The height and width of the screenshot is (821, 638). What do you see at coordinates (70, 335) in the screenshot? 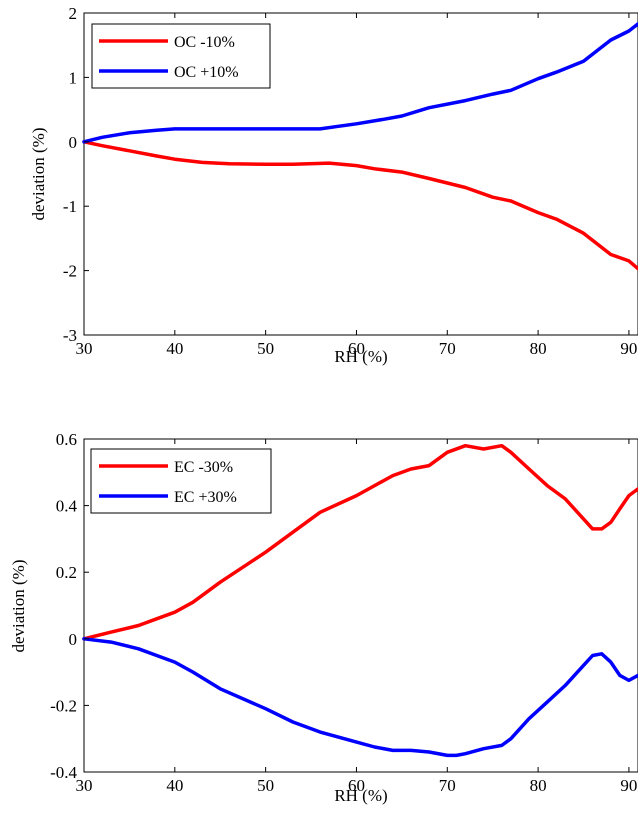
I see `y-tick-label: -3` at bounding box center [70, 335].